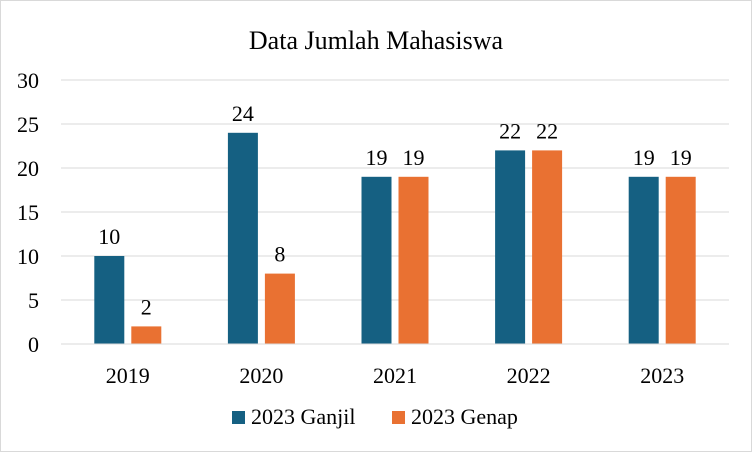  I want to click on y-tick-label: 5, so click(33, 300).